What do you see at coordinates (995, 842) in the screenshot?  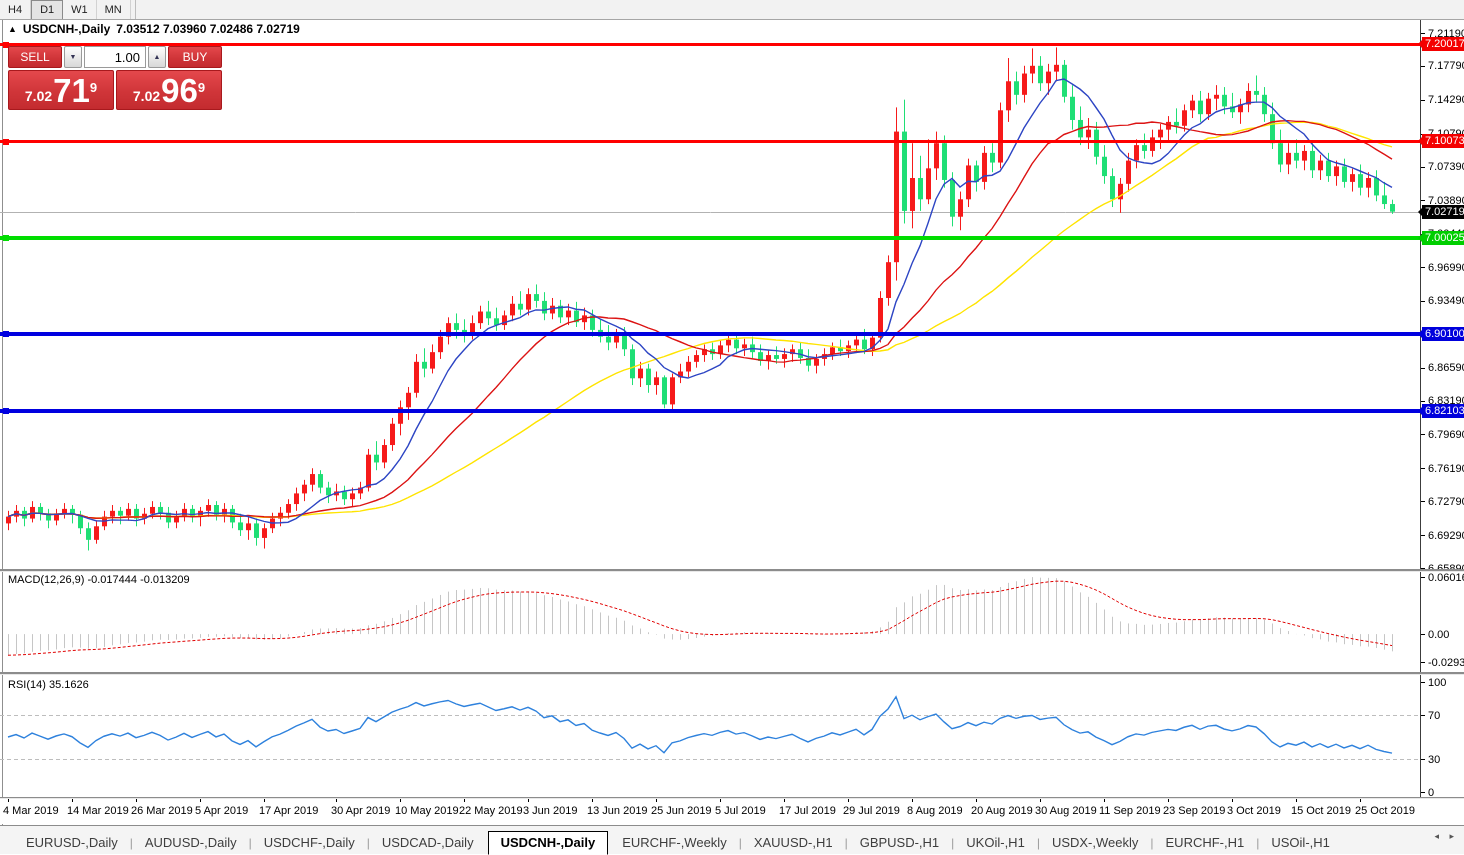 I see `tab-ukoil-h1: UKOil-,H1` at bounding box center [995, 842].